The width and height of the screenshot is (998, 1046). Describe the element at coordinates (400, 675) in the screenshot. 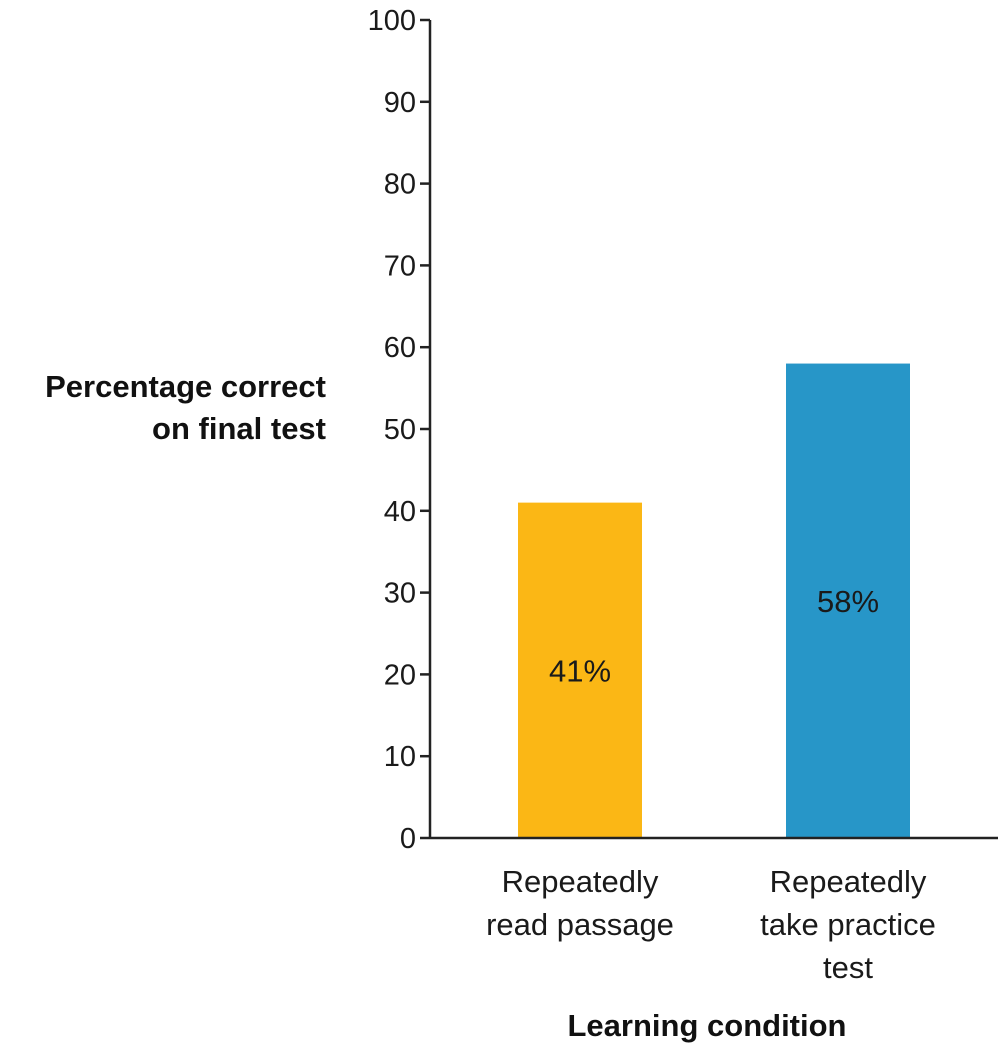

I see `y-tick-label: 20` at that location.